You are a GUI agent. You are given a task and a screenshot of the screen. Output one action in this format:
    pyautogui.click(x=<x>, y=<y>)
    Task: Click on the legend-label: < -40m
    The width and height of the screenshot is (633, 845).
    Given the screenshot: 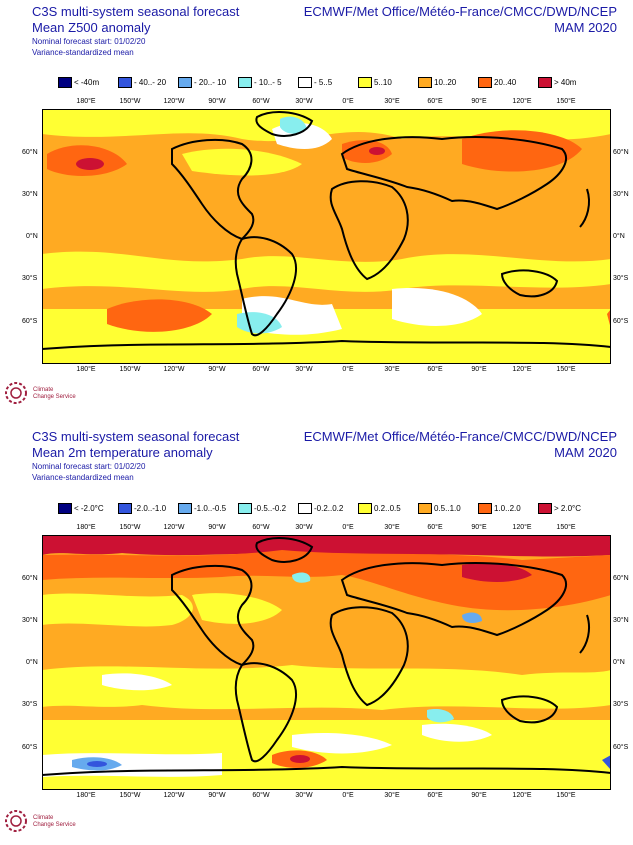 What is the action you would take?
    pyautogui.click(x=87, y=82)
    